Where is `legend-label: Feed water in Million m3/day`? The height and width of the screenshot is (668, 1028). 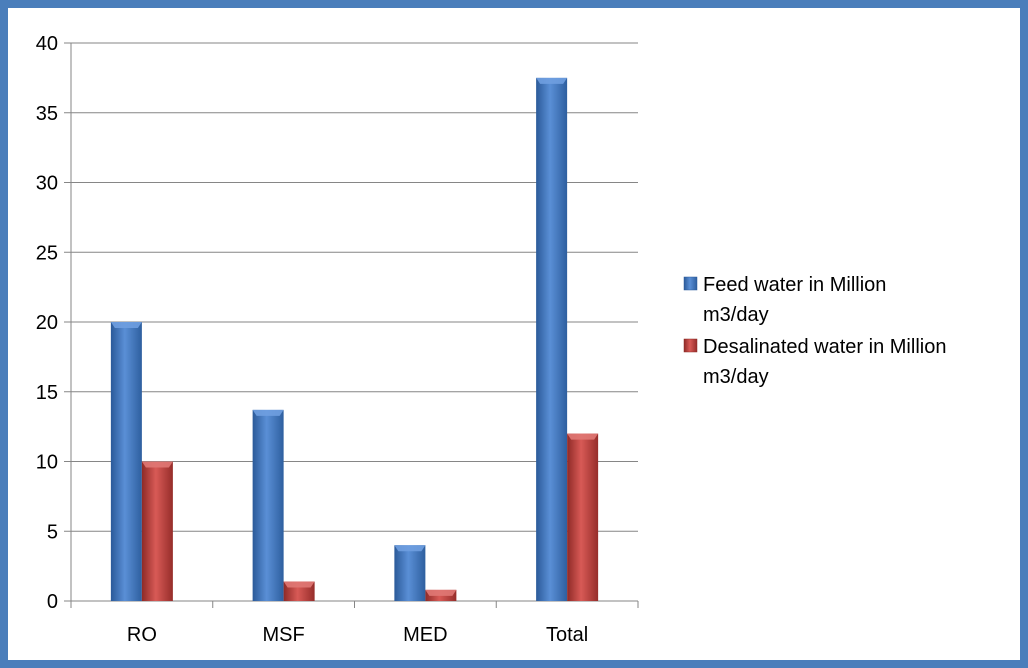
legend-label: Feed water in Million m3/day is located at coordinates (794, 300).